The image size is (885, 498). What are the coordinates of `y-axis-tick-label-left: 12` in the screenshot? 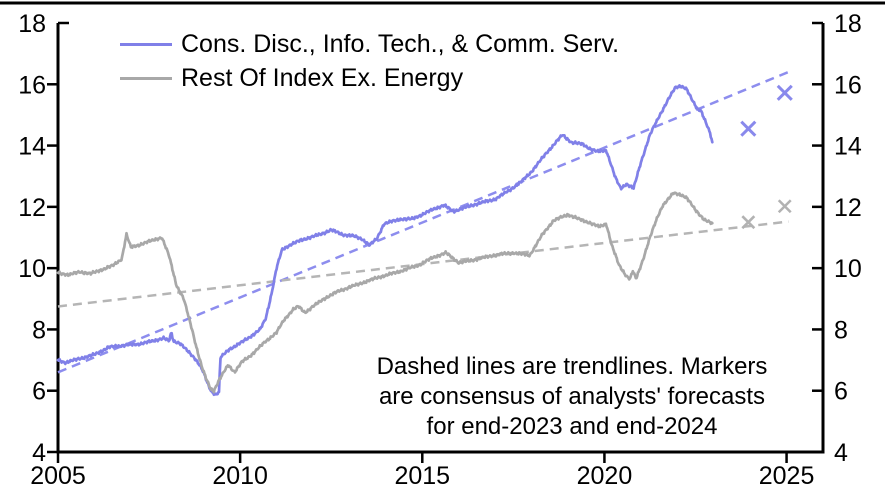 It's located at (32, 208).